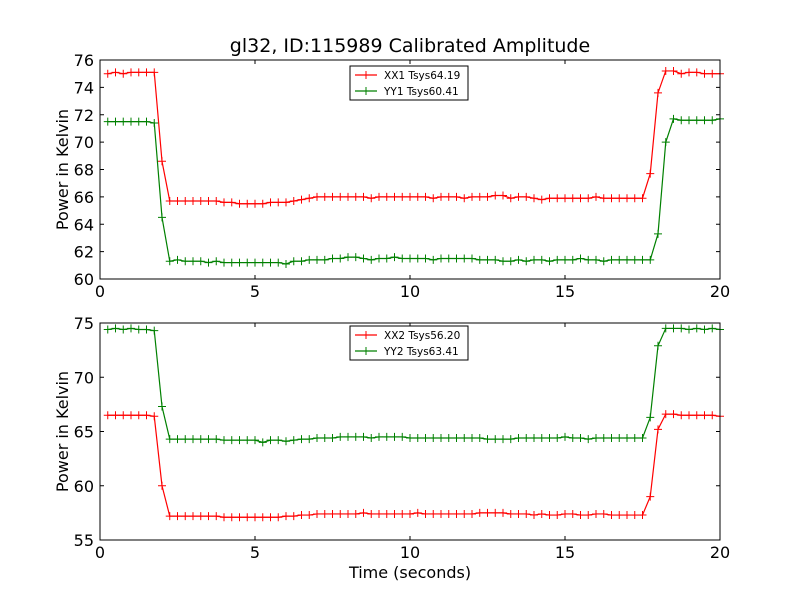 The height and width of the screenshot is (600, 800). What do you see at coordinates (84, 279) in the screenshot?
I see `y-tick-label: 60` at bounding box center [84, 279].